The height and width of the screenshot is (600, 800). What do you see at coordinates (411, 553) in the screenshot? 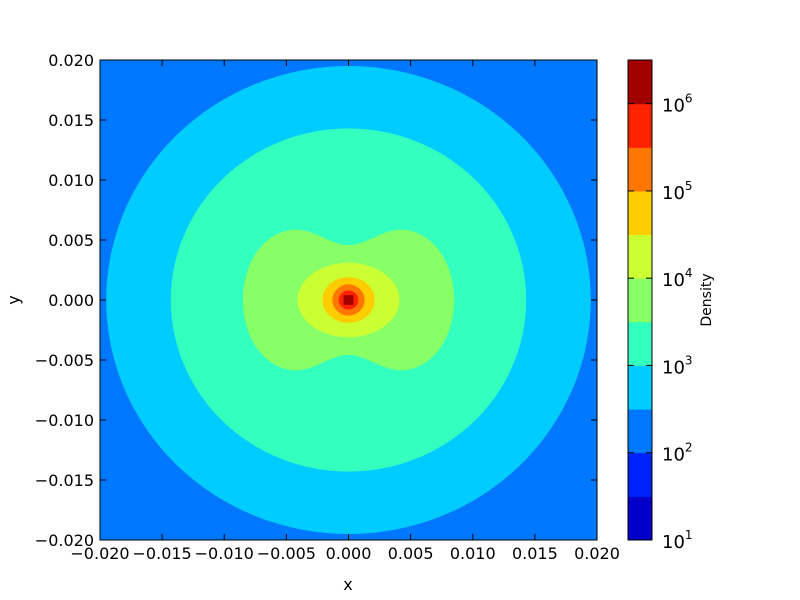
I see `x-tick-label: 0.005` at bounding box center [411, 553].